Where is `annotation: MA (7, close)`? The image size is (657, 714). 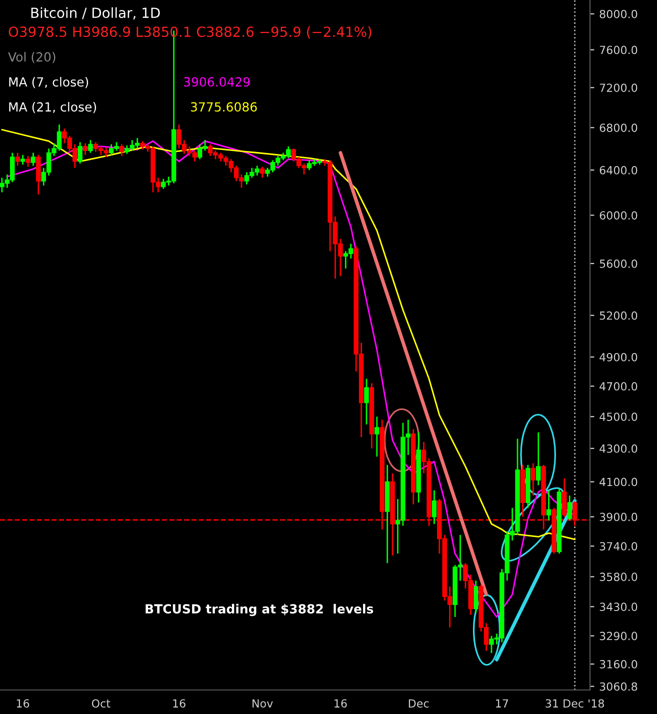
annotation: MA (7, close) is located at coordinates (48, 82).